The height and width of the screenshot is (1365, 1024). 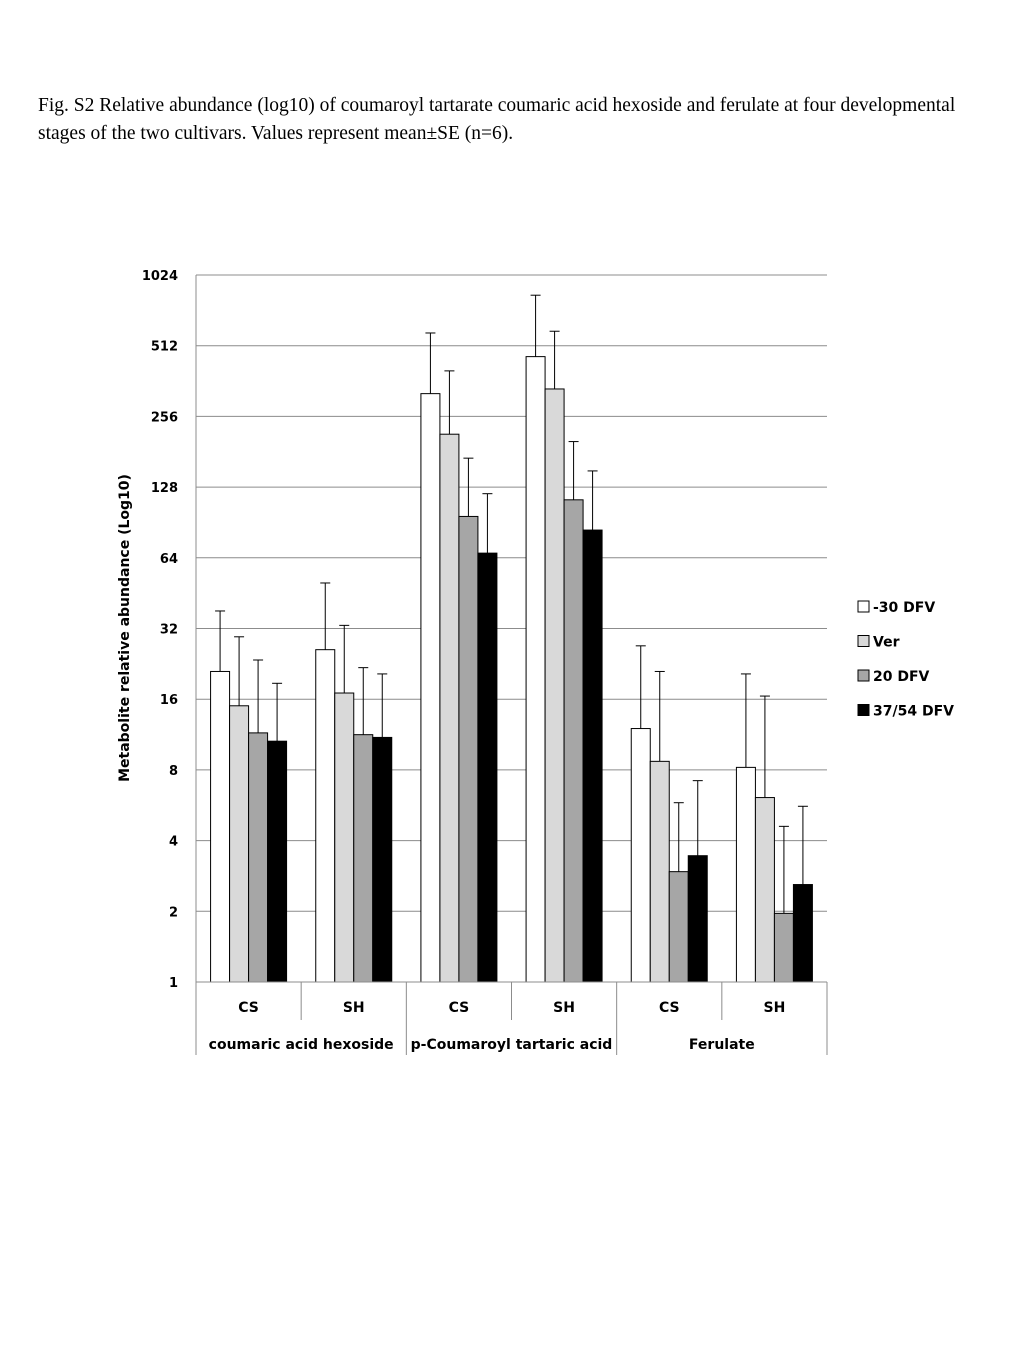 I want to click on legend-label: 37/54 DFV, so click(x=913, y=712).